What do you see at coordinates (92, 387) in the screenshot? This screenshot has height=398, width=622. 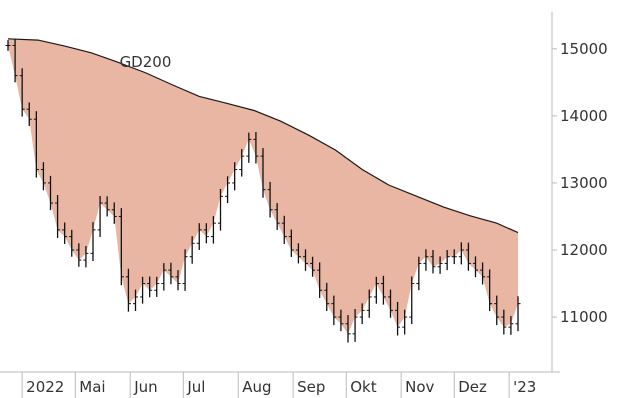 I see `x-tick-label: Mai` at bounding box center [92, 387].